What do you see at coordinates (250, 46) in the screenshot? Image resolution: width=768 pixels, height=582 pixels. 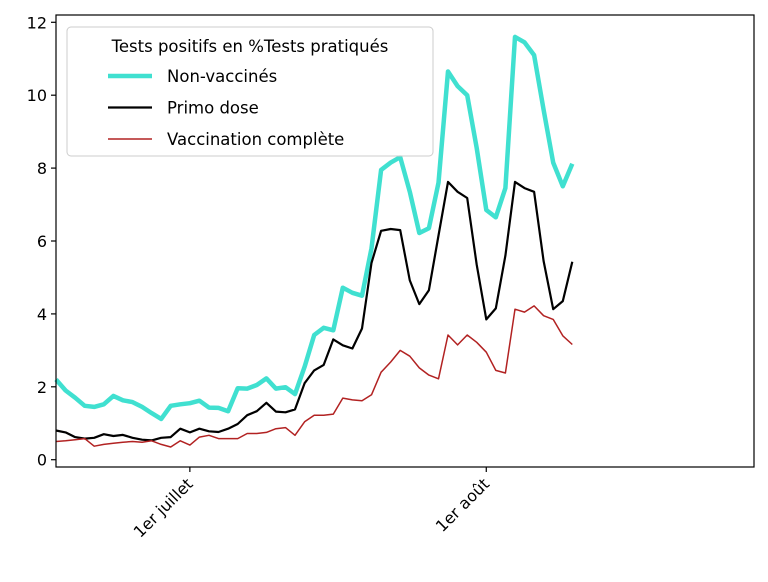 I see `legend-title: Tests positifs en %Tests pratiqués` at bounding box center [250, 46].